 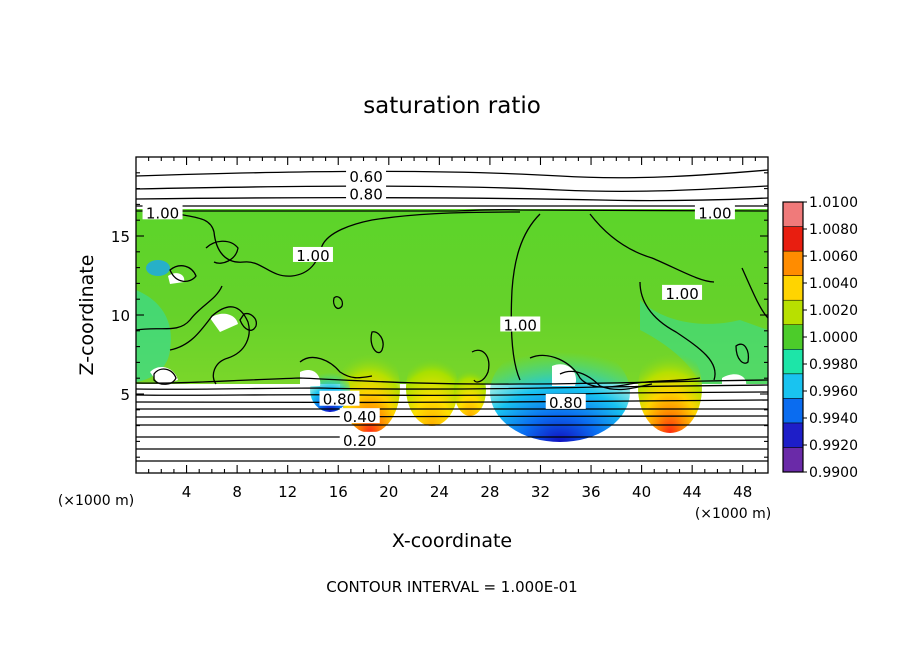 I want to click on x-tick-label: 12, so click(x=287, y=492).